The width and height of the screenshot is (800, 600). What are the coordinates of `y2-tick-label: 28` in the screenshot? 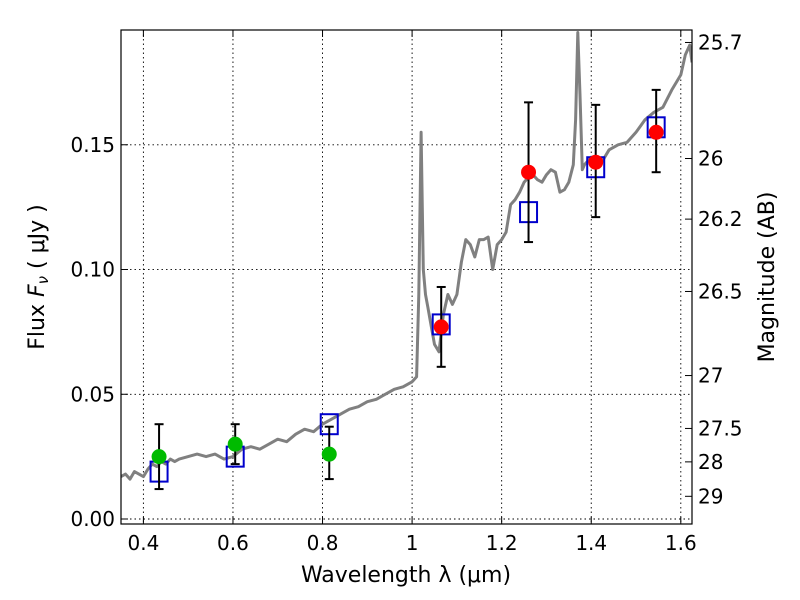 It's located at (710, 462).